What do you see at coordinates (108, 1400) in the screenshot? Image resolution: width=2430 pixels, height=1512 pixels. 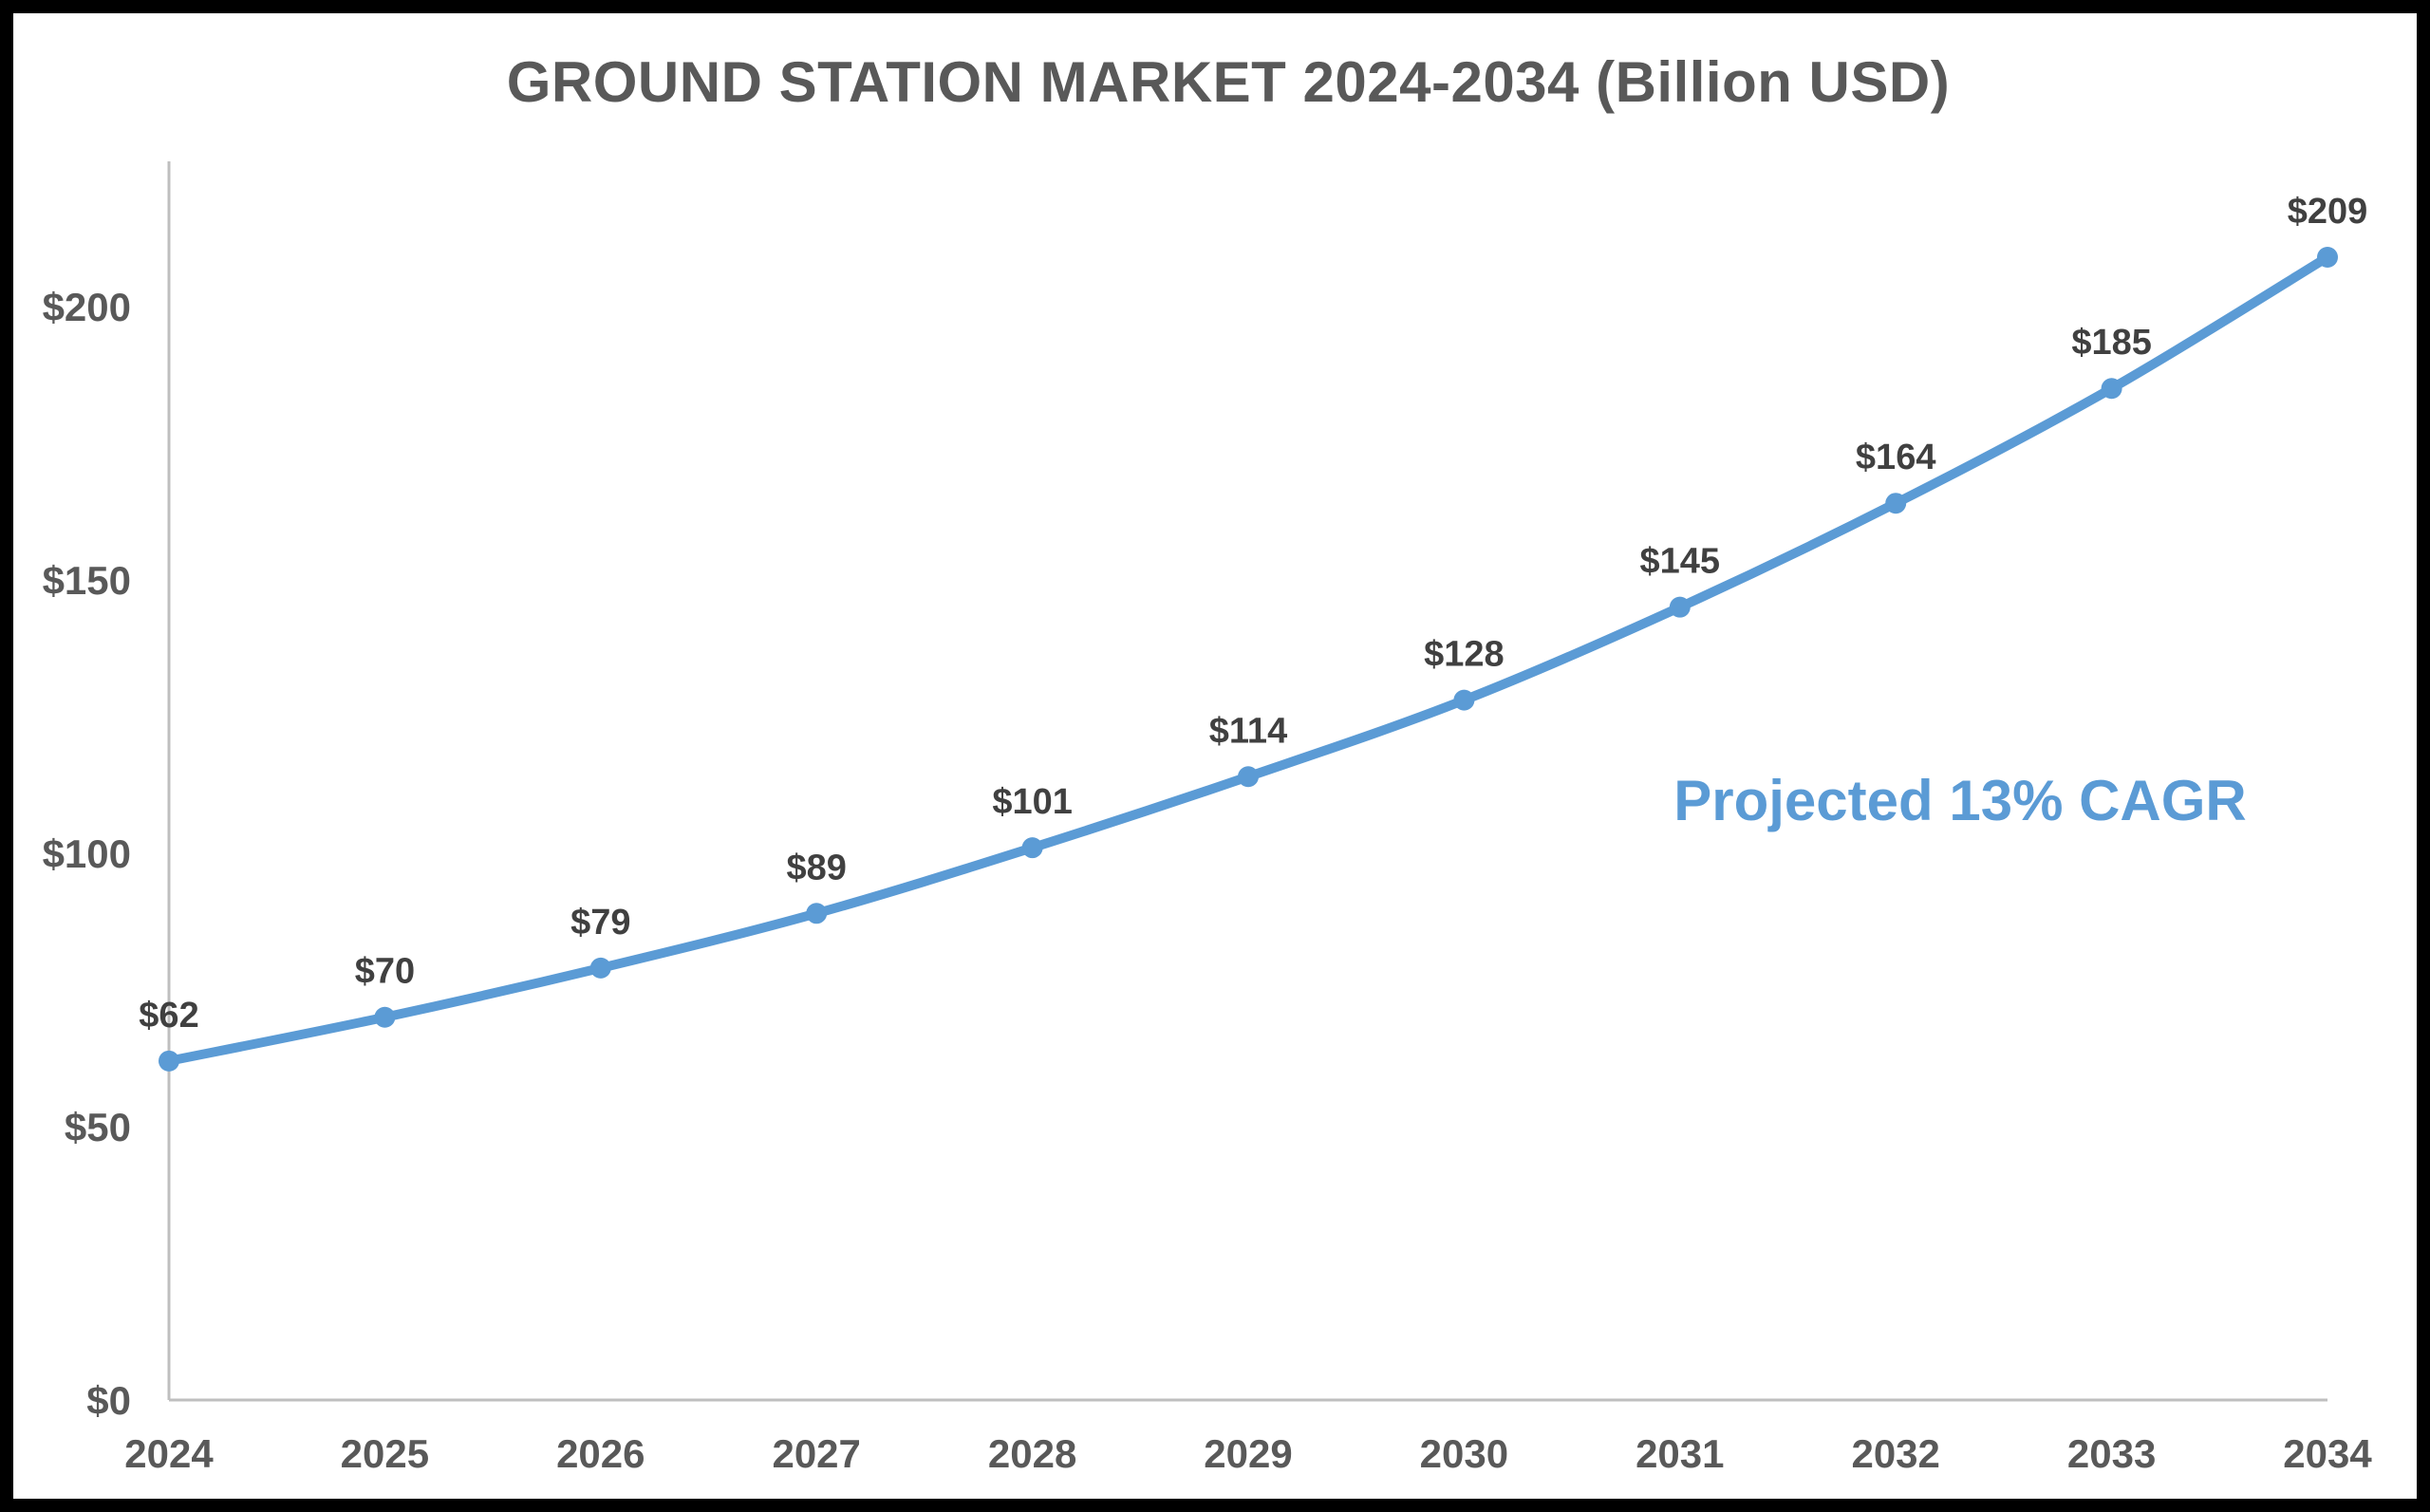 I see `y-tick-label: $0` at bounding box center [108, 1400].